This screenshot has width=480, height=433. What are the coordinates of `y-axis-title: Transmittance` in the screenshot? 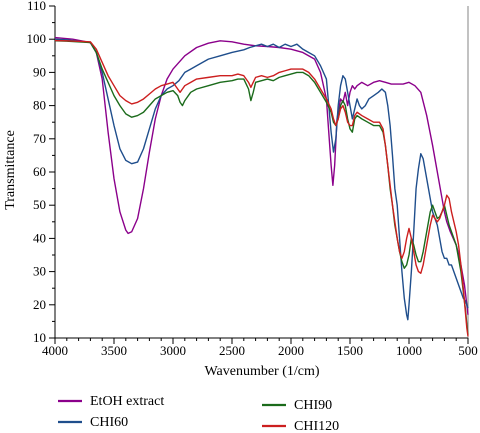 It's located at (10, 170).